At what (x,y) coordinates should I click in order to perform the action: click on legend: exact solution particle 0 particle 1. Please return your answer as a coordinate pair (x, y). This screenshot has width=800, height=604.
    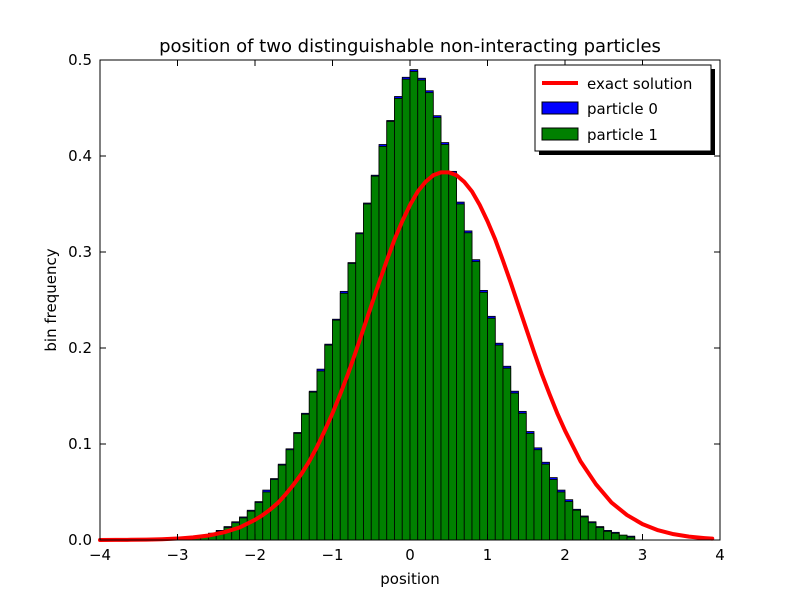
    Looking at the image, I should click on (624, 109).